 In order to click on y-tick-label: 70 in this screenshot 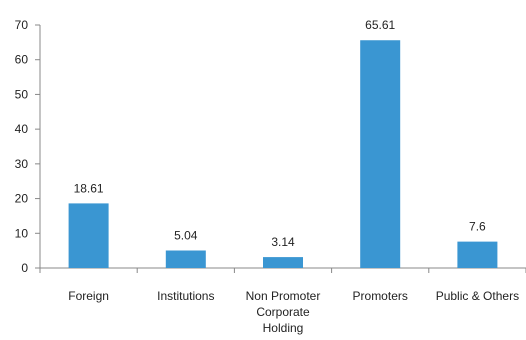, I will do `click(22, 25)`.